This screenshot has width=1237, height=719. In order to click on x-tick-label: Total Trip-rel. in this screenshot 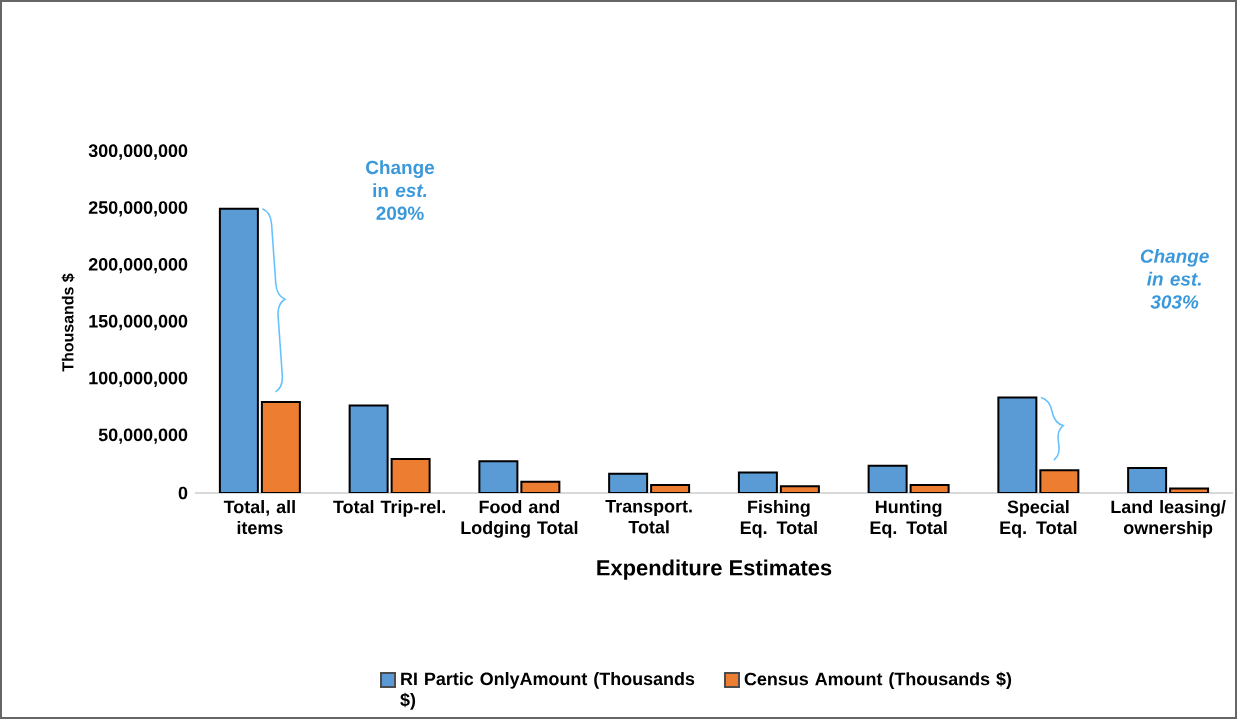, I will do `click(389, 508)`.